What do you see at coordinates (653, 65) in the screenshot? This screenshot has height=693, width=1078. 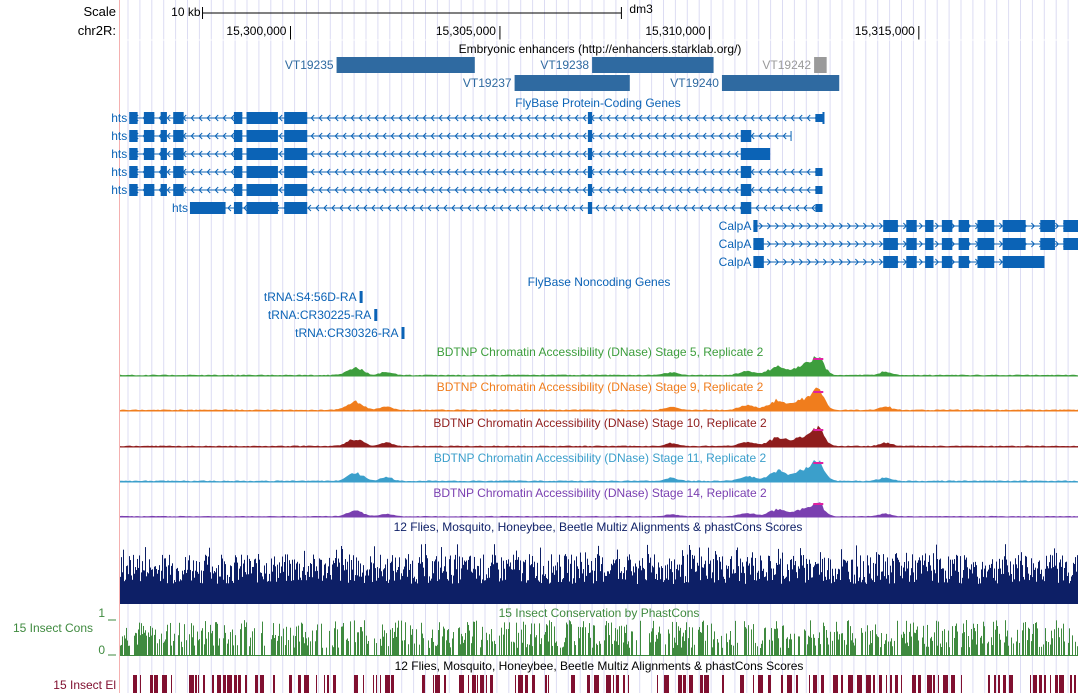 I see `enhancer-vt19238` at bounding box center [653, 65].